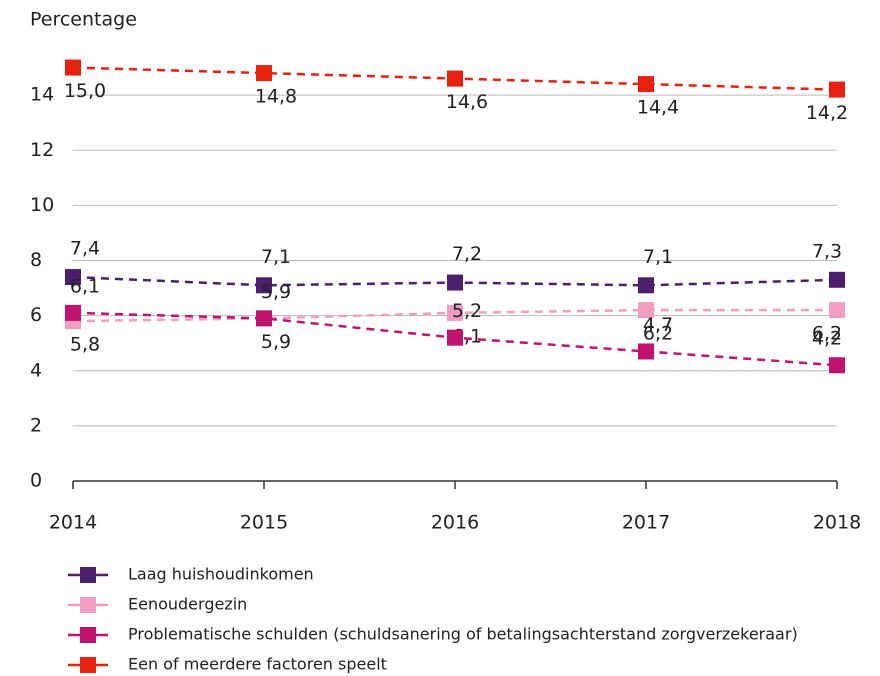  Describe the element at coordinates (467, 254) in the screenshot. I see `value-label: 7,2` at that location.